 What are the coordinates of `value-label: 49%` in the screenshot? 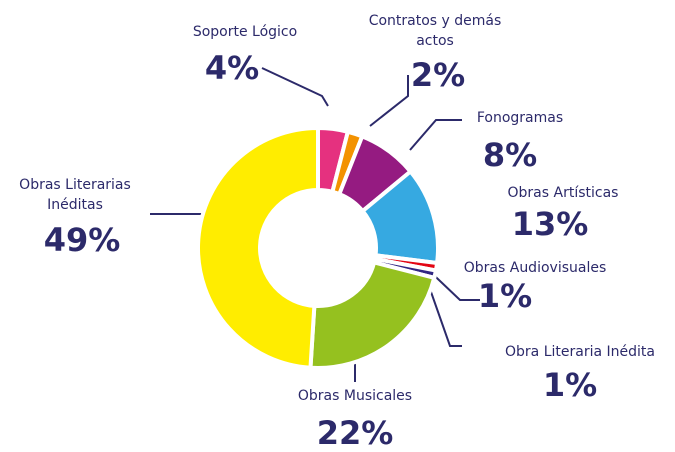 It's located at (82, 240).